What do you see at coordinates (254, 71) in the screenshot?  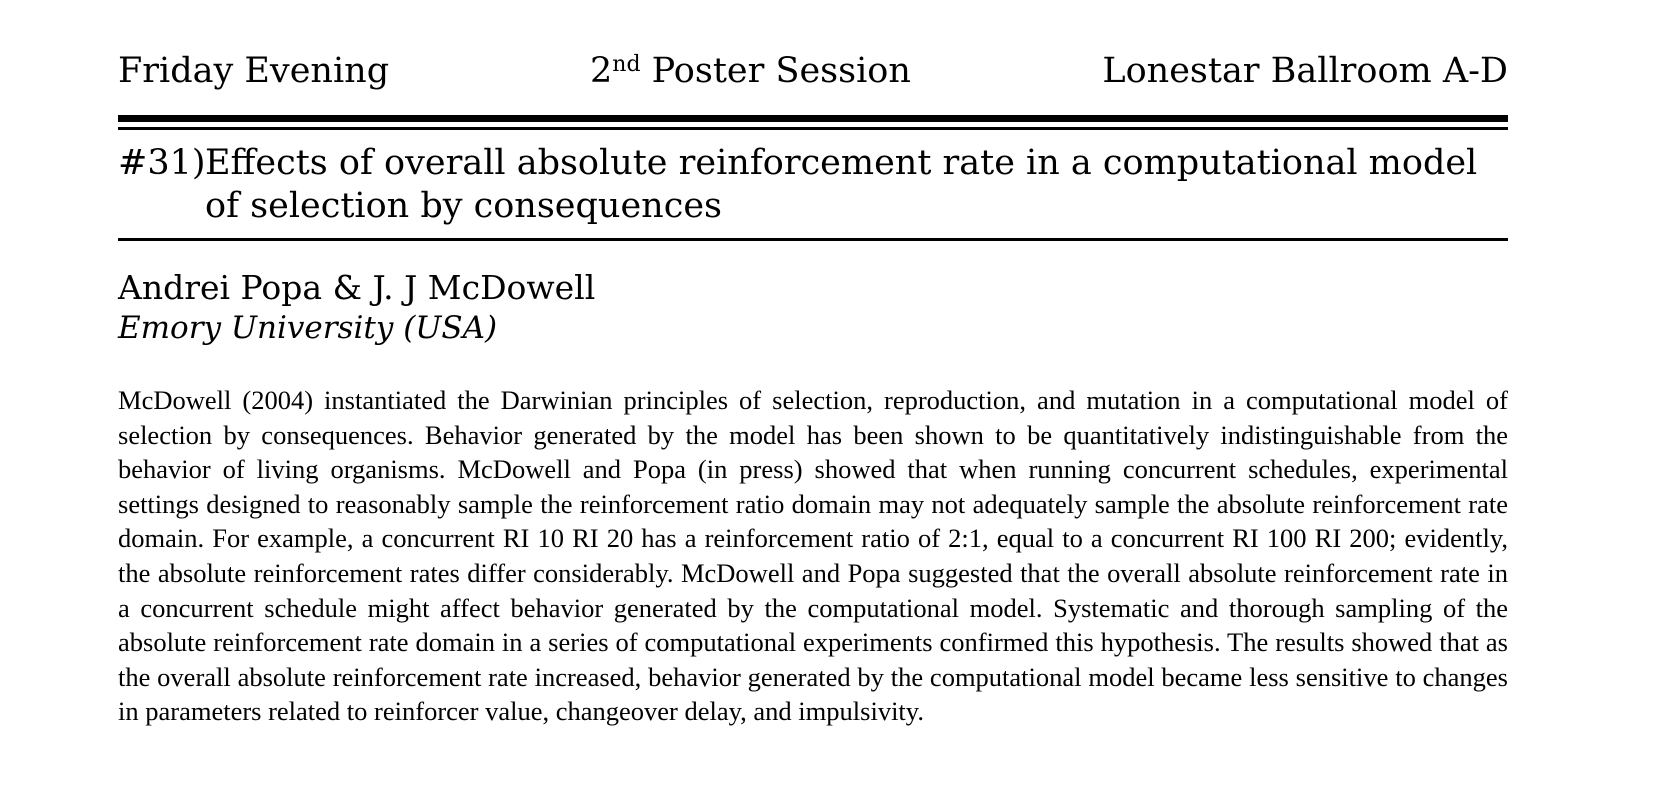 I see `session-day: Friday Evening` at bounding box center [254, 71].